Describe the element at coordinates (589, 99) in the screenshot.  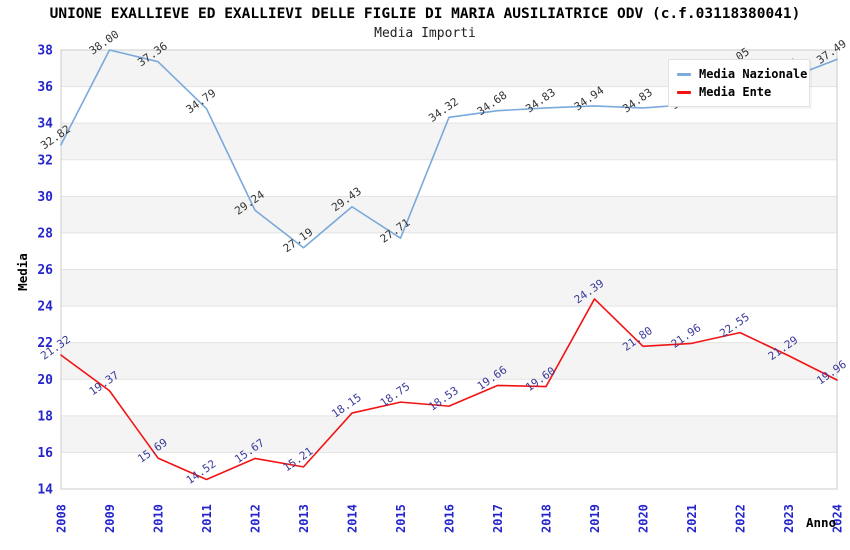
I see `data-label: 34.94` at that location.